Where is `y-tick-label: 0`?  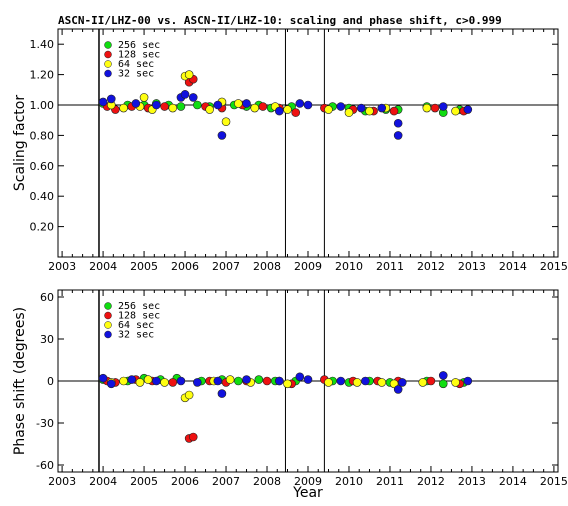 y-tick-label: 0 is located at coordinates (50, 381).